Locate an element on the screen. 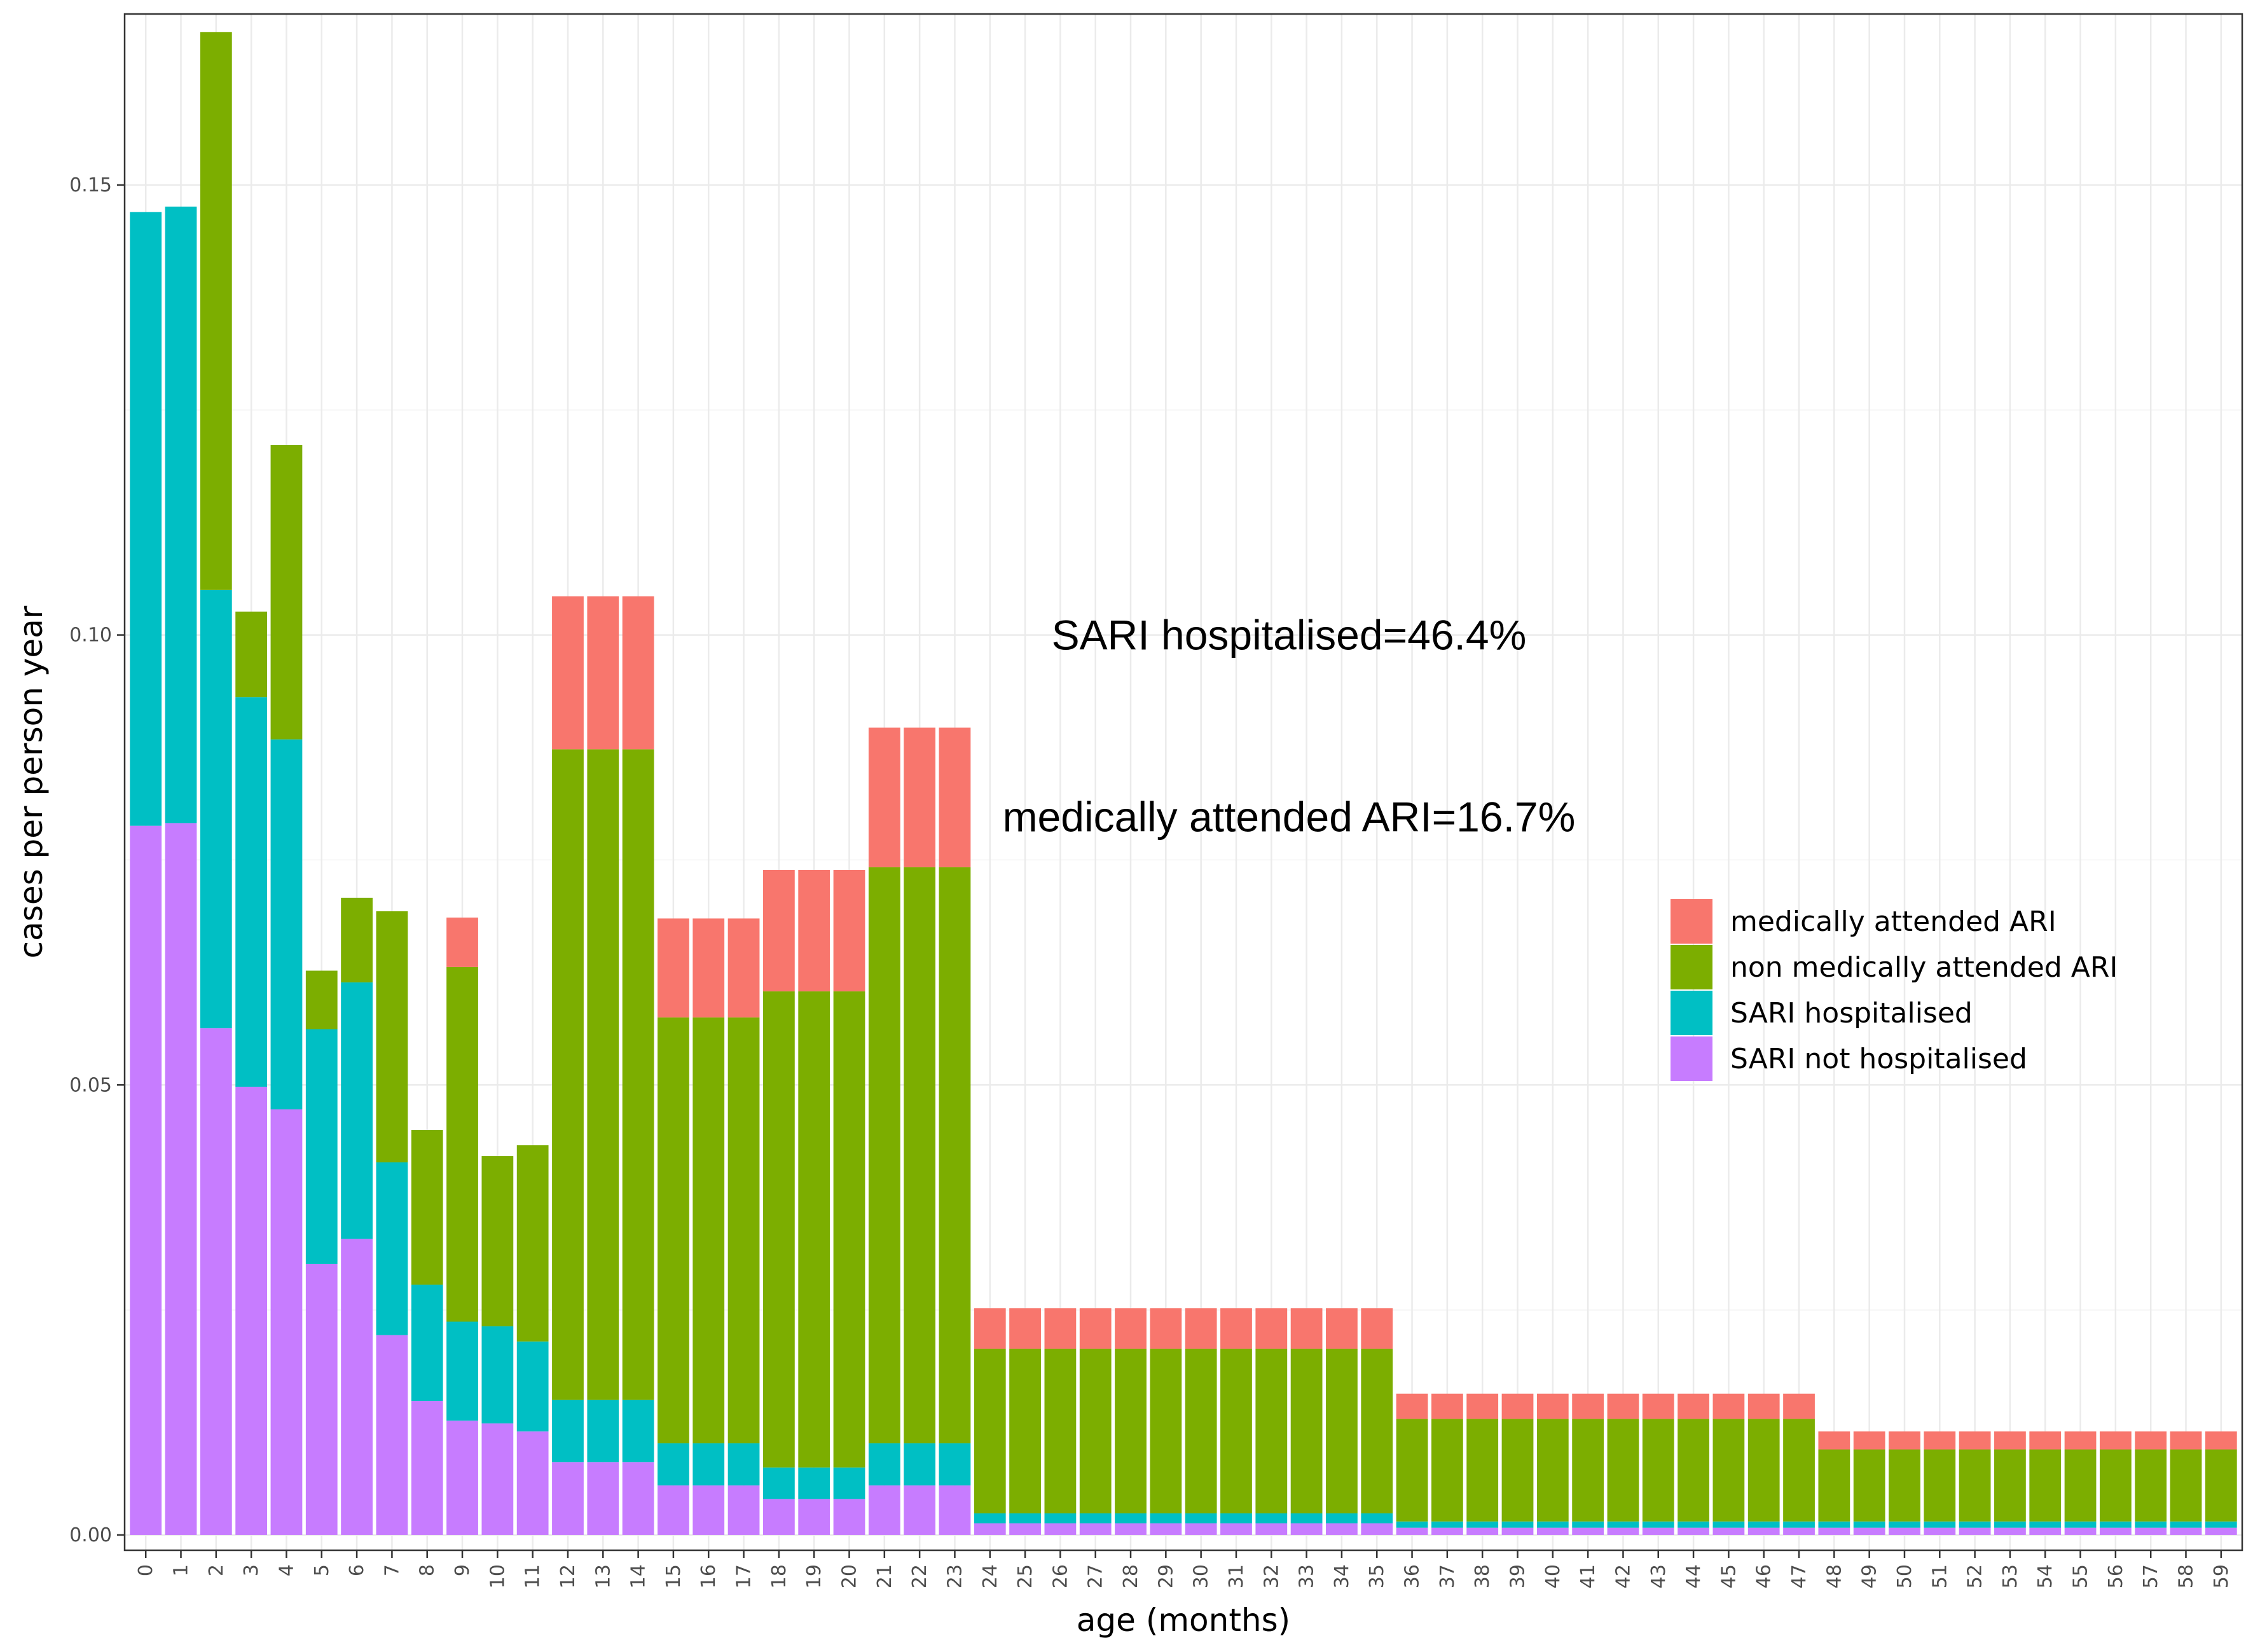 This screenshot has height=1652, width=2253. x-tick-label: 20 is located at coordinates (850, 1576).